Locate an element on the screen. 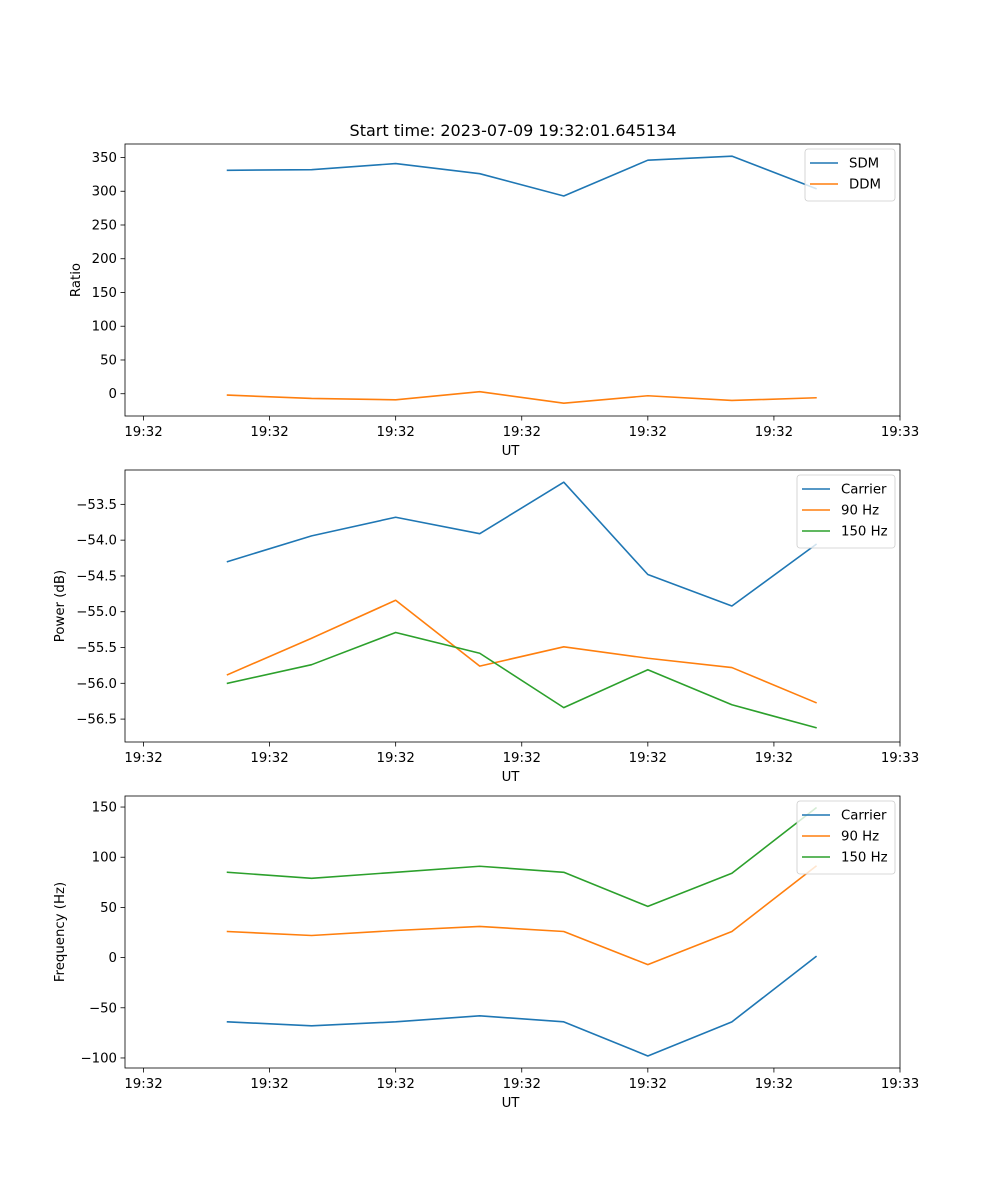 The height and width of the screenshot is (1200, 1000). y-tick-label: −56.5 is located at coordinates (96, 720).